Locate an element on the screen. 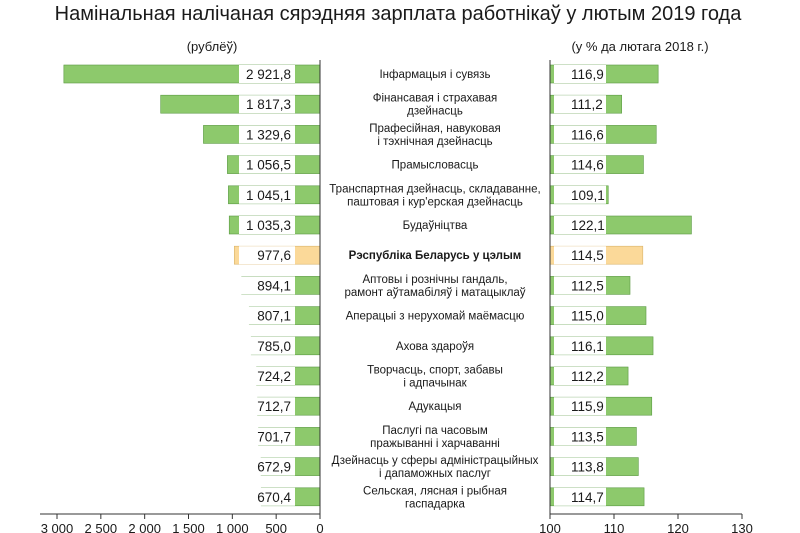 The image size is (800, 533). right-value-label: 116,6 is located at coordinates (587, 134).